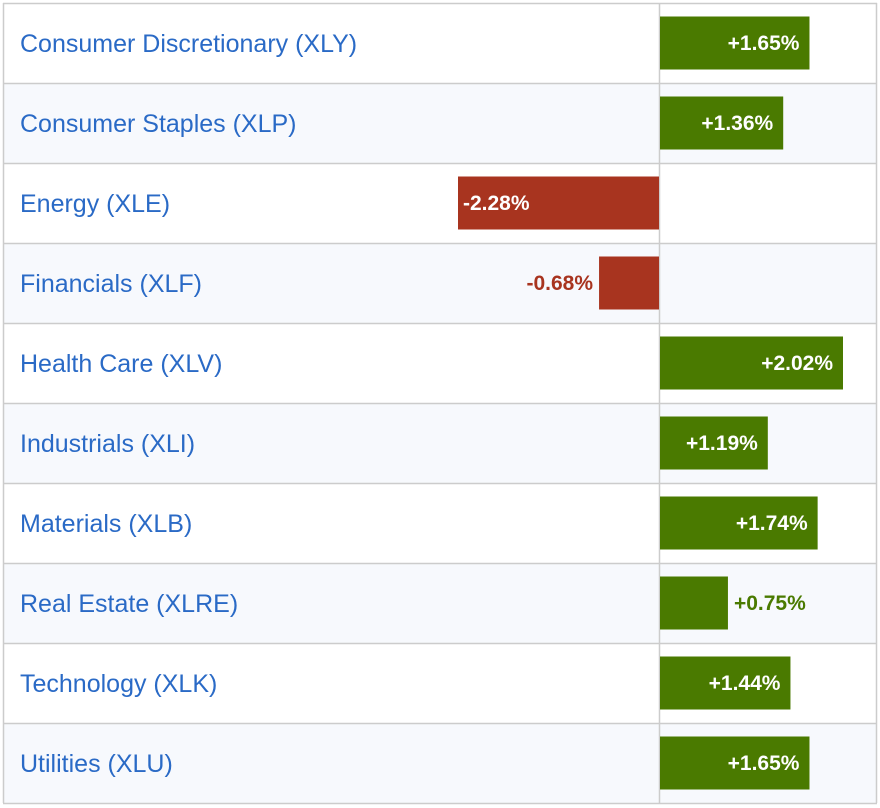 This screenshot has height=808, width=880. What do you see at coordinates (118, 684) in the screenshot?
I see `sector-label: Technology (XLK)` at bounding box center [118, 684].